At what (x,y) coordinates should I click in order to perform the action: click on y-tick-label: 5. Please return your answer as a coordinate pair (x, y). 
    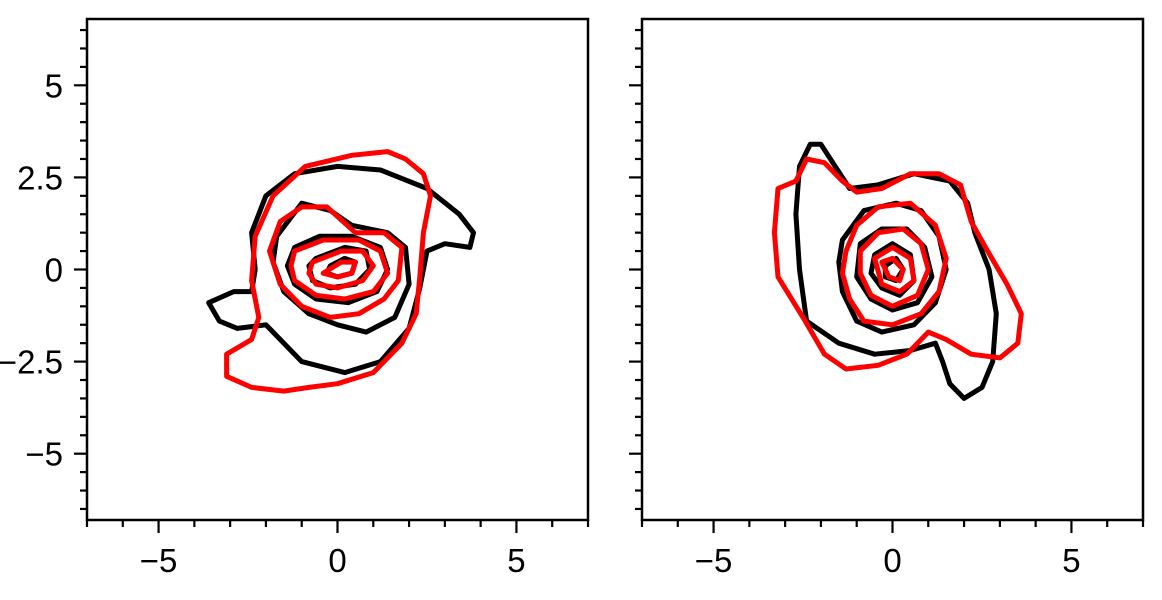
    Looking at the image, I should click on (54, 85).